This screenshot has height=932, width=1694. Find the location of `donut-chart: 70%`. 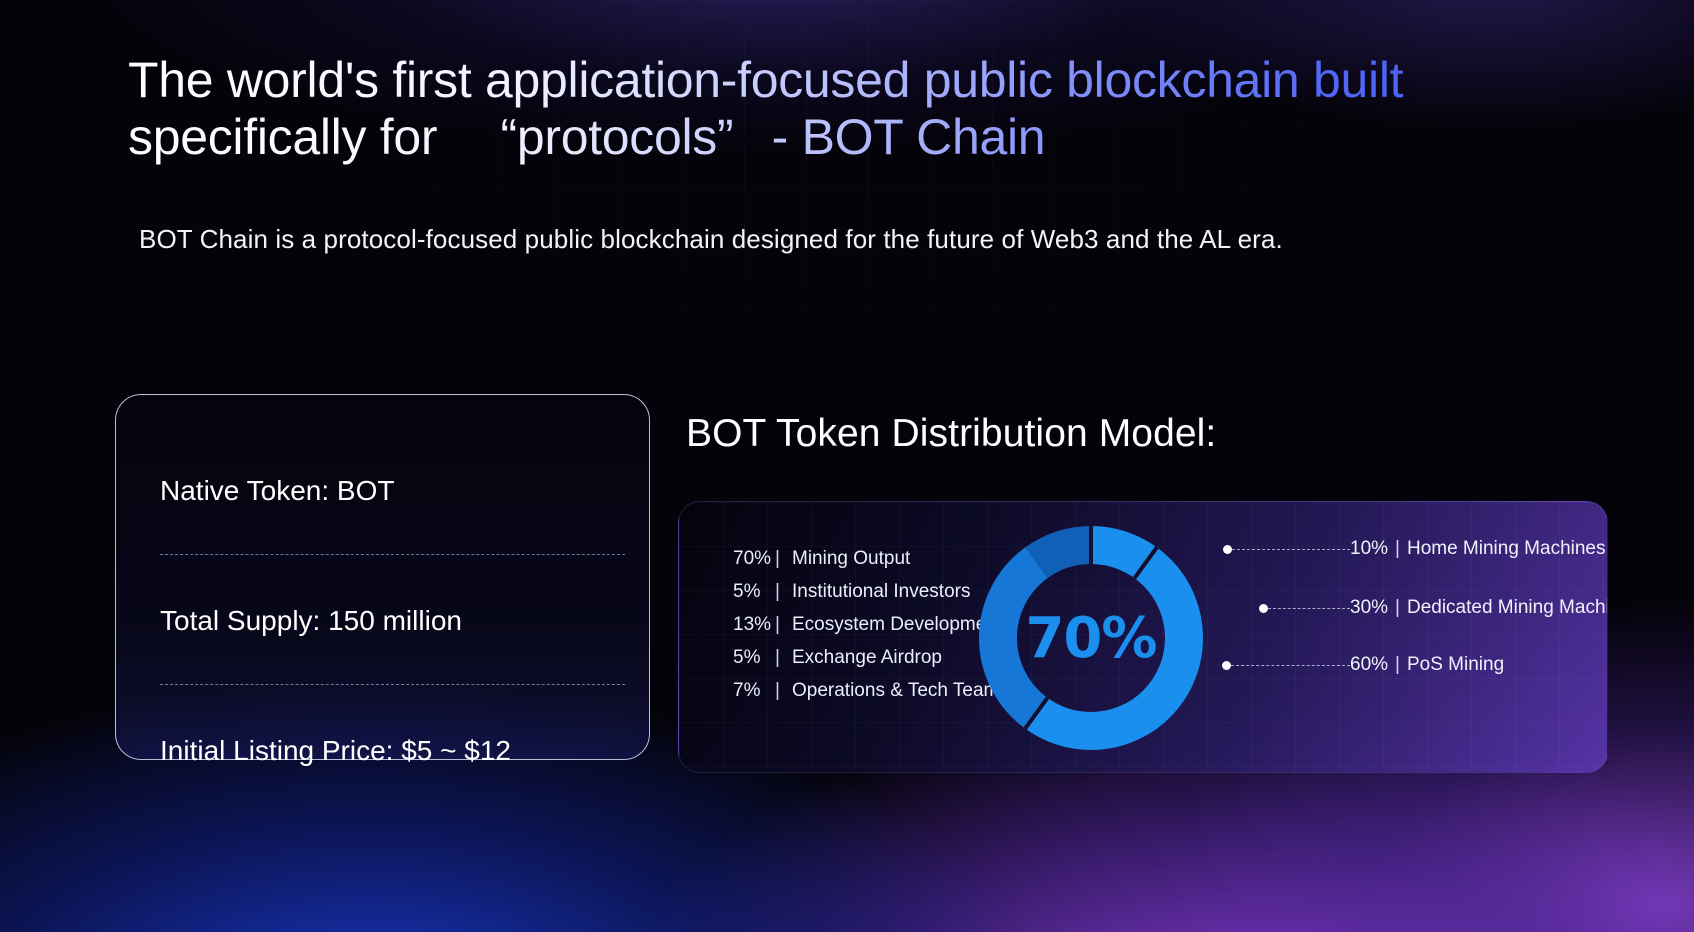

donut-chart: 70% is located at coordinates (1091, 638).